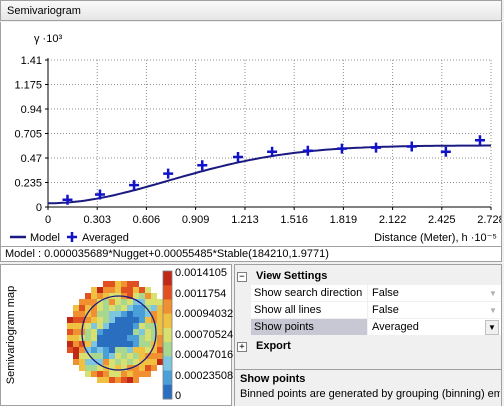 The width and height of the screenshot is (504, 406). What do you see at coordinates (72, 237) in the screenshot?
I see `legend-averaged-swatch` at bounding box center [72, 237].